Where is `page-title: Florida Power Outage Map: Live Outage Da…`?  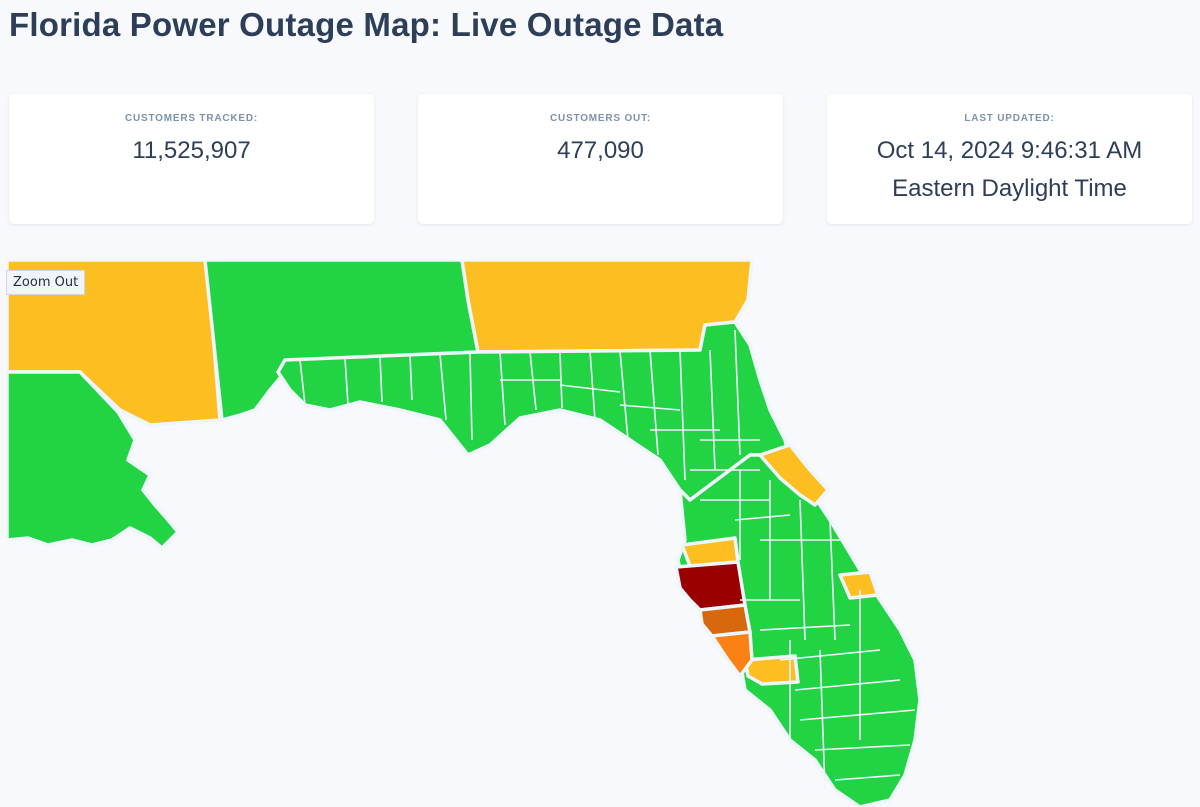 page-title: Florida Power Outage Map: Live Outage Da… is located at coordinates (366, 24).